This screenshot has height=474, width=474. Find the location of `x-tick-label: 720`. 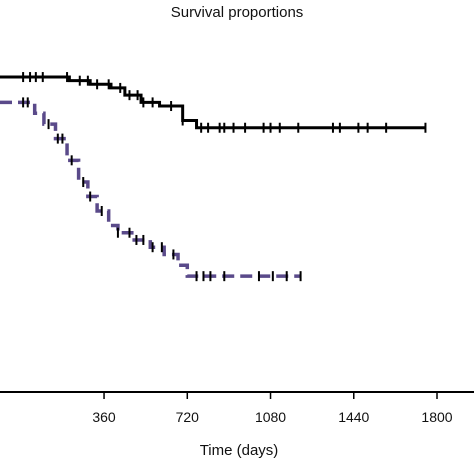

x-tick-label: 720 is located at coordinates (188, 417).